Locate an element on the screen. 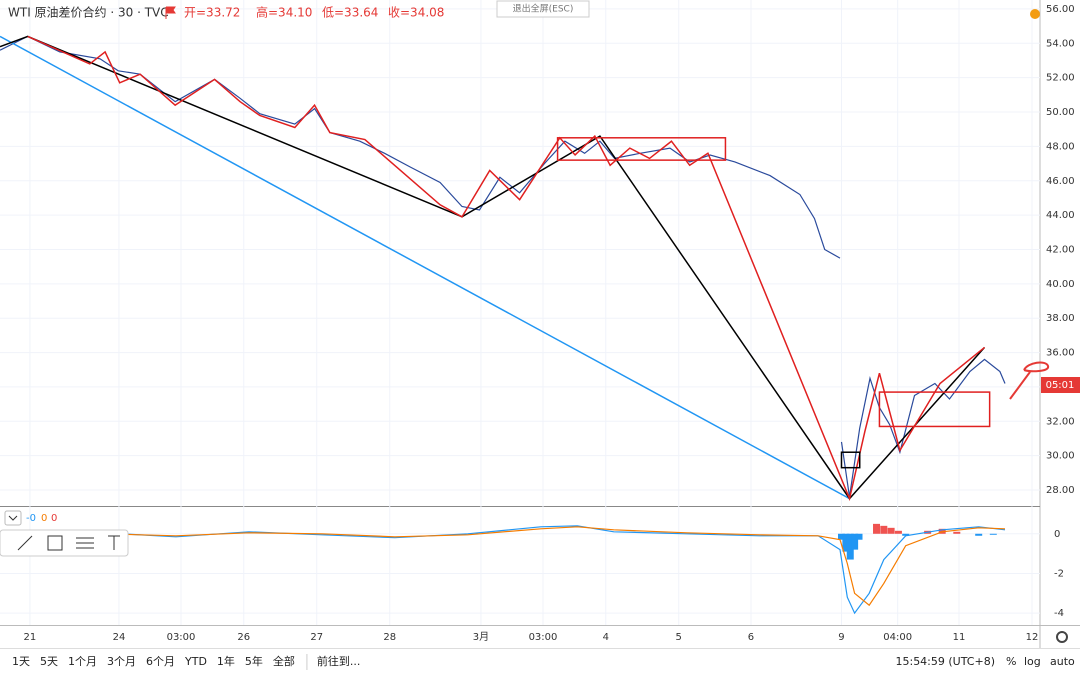 Image resolution: width=1080 pixels, height=675 pixels. x-tick-label: 3月 is located at coordinates (481, 637).